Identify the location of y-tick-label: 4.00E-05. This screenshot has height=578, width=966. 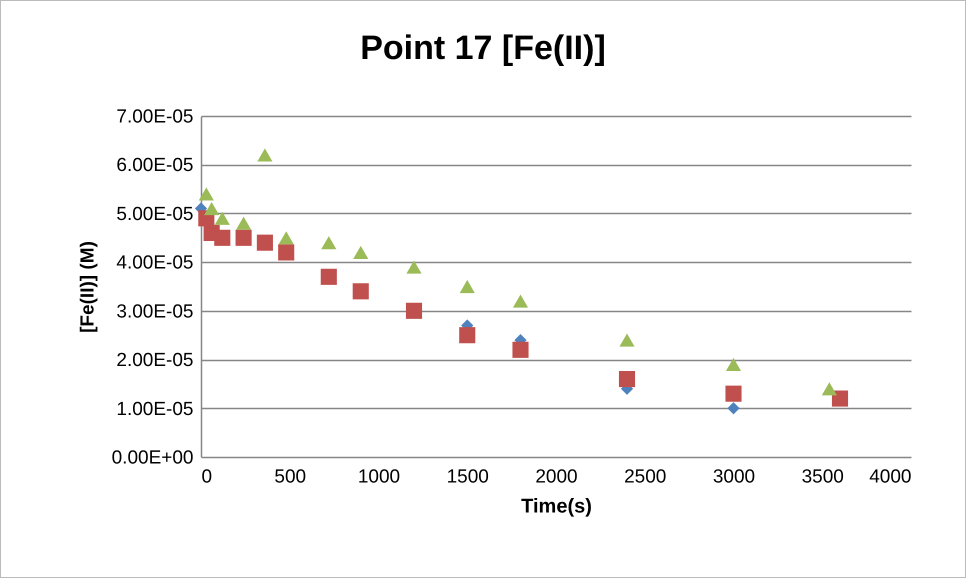
(155, 263).